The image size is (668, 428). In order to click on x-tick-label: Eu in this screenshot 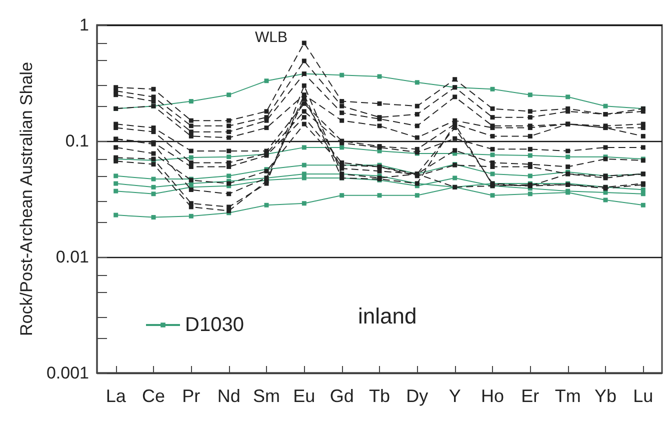, I will do `click(304, 396)`.